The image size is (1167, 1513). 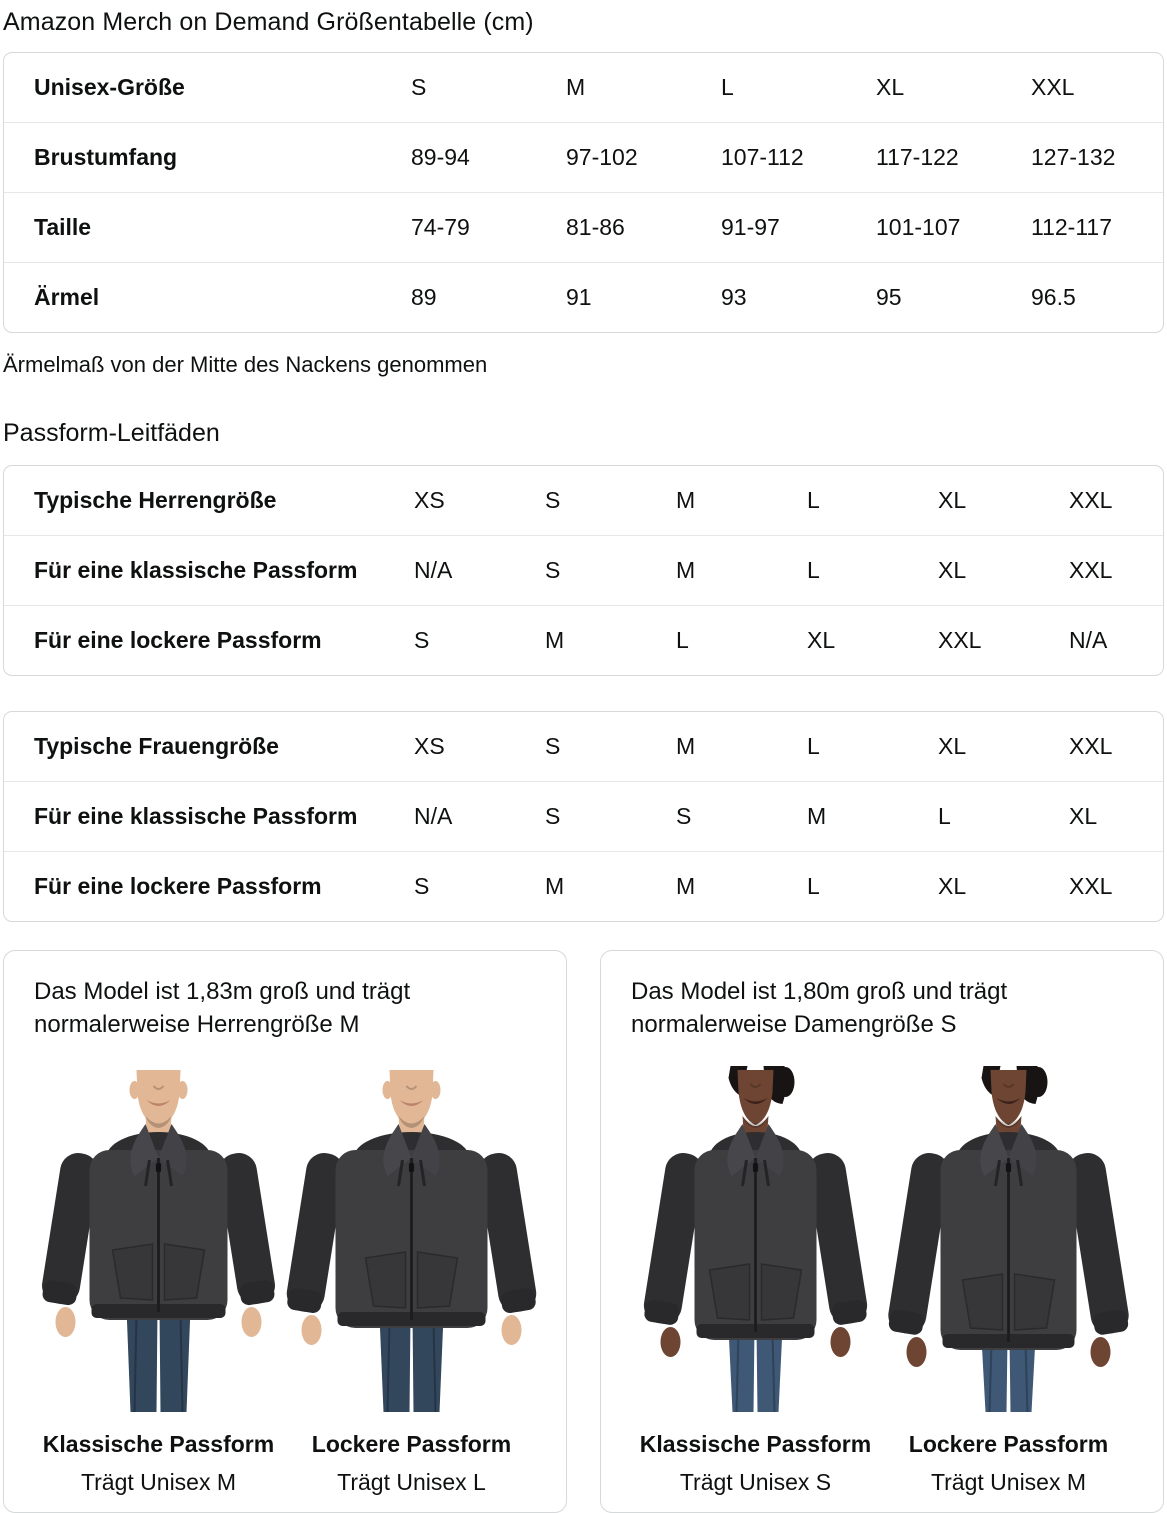 What do you see at coordinates (109, 87) in the screenshot?
I see `row-label: Unisex-Größe` at bounding box center [109, 87].